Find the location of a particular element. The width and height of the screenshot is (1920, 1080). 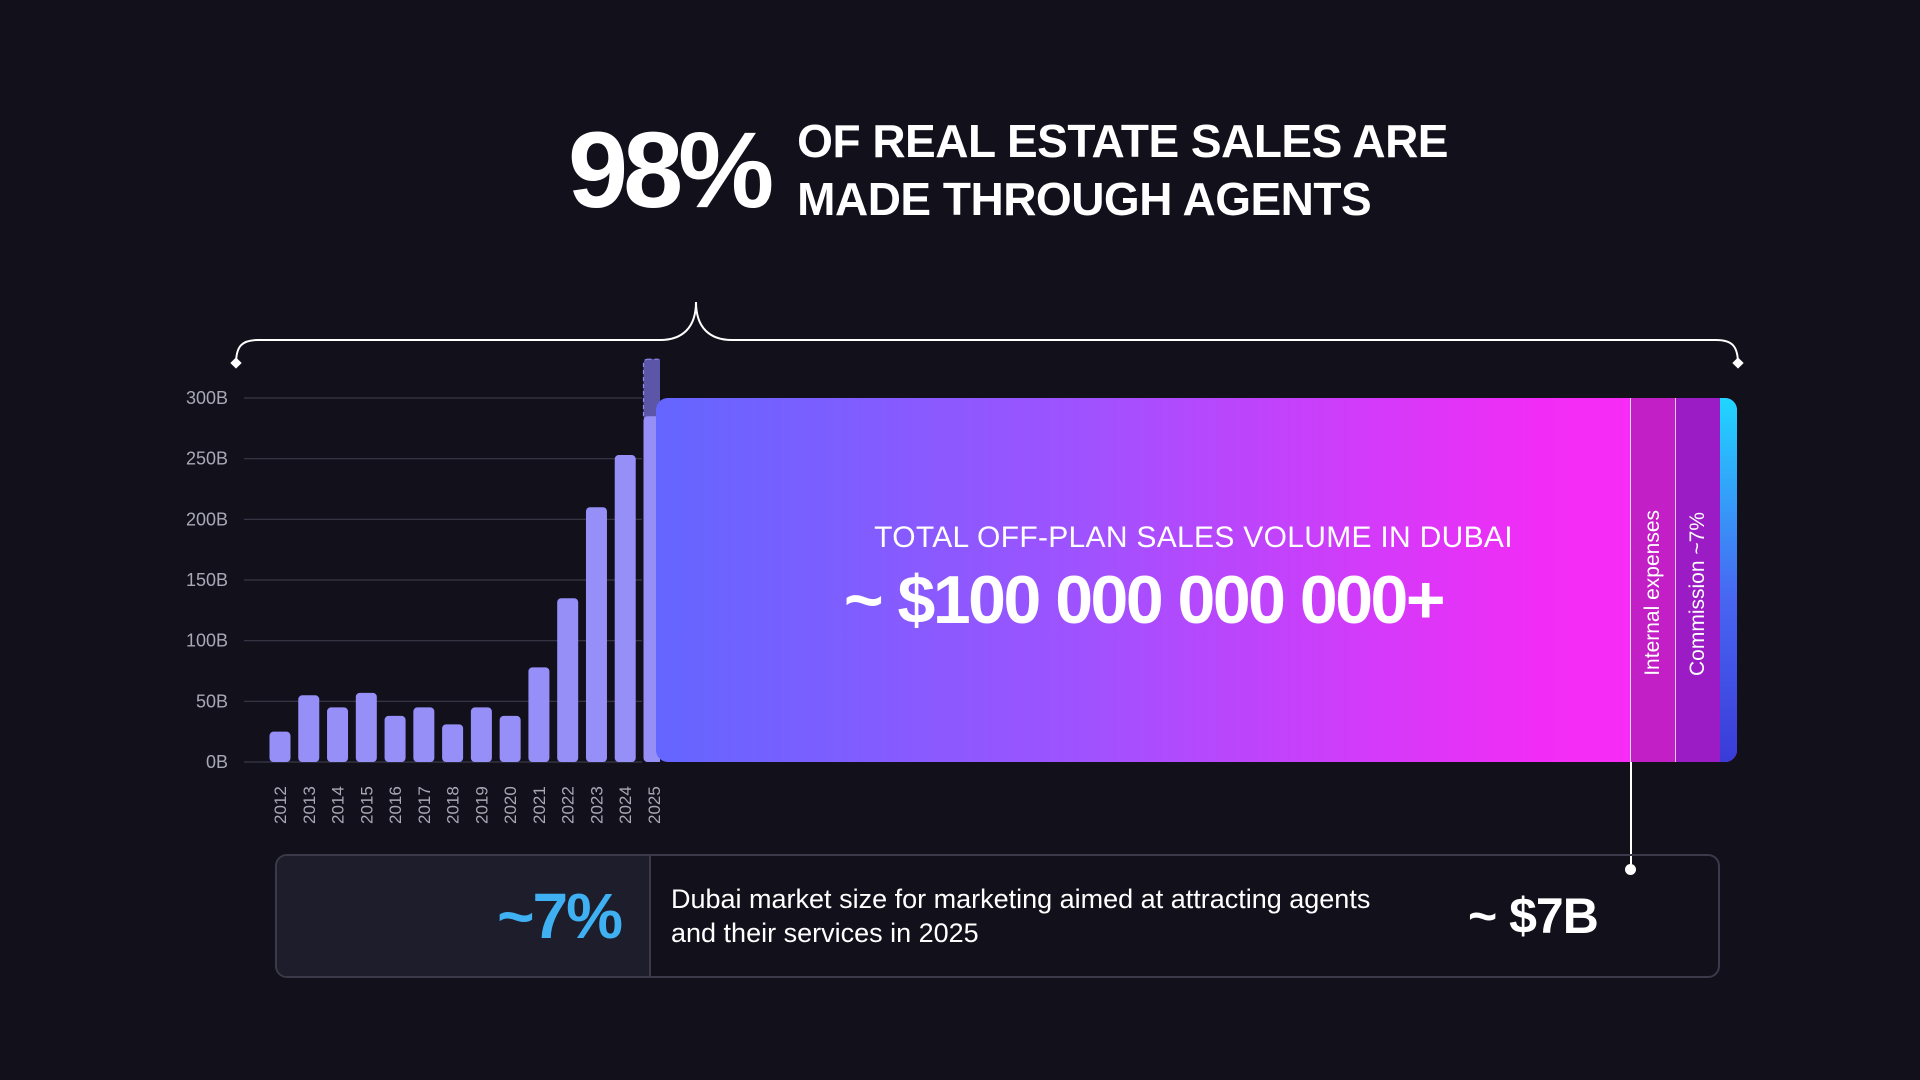

x-tick-label: 2023 is located at coordinates (596, 805).